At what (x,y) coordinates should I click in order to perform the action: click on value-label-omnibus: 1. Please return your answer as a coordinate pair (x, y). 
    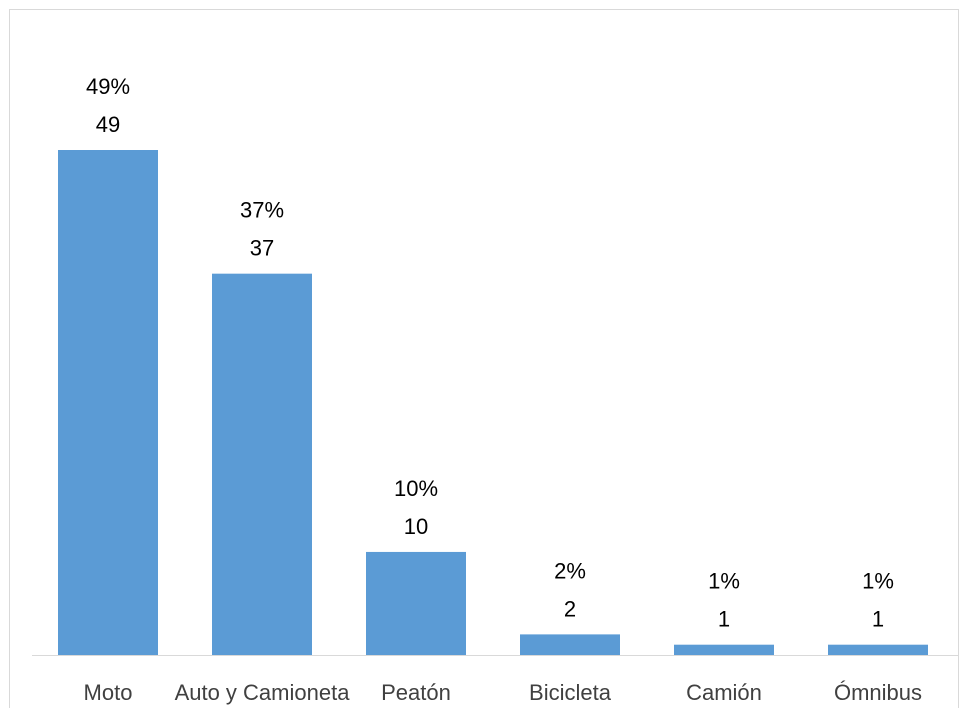
    Looking at the image, I should click on (878, 619).